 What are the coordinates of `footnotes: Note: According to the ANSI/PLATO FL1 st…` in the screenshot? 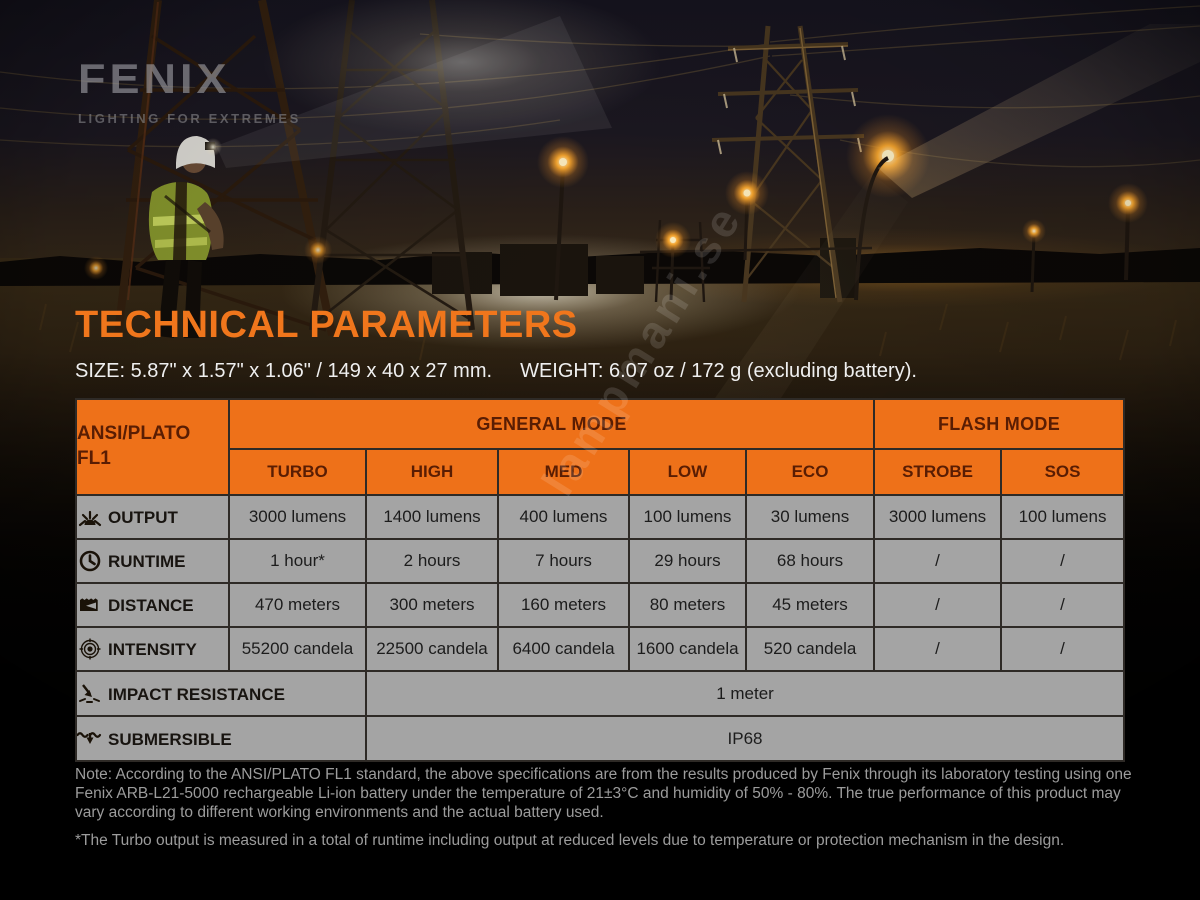 It's located at (606, 808).